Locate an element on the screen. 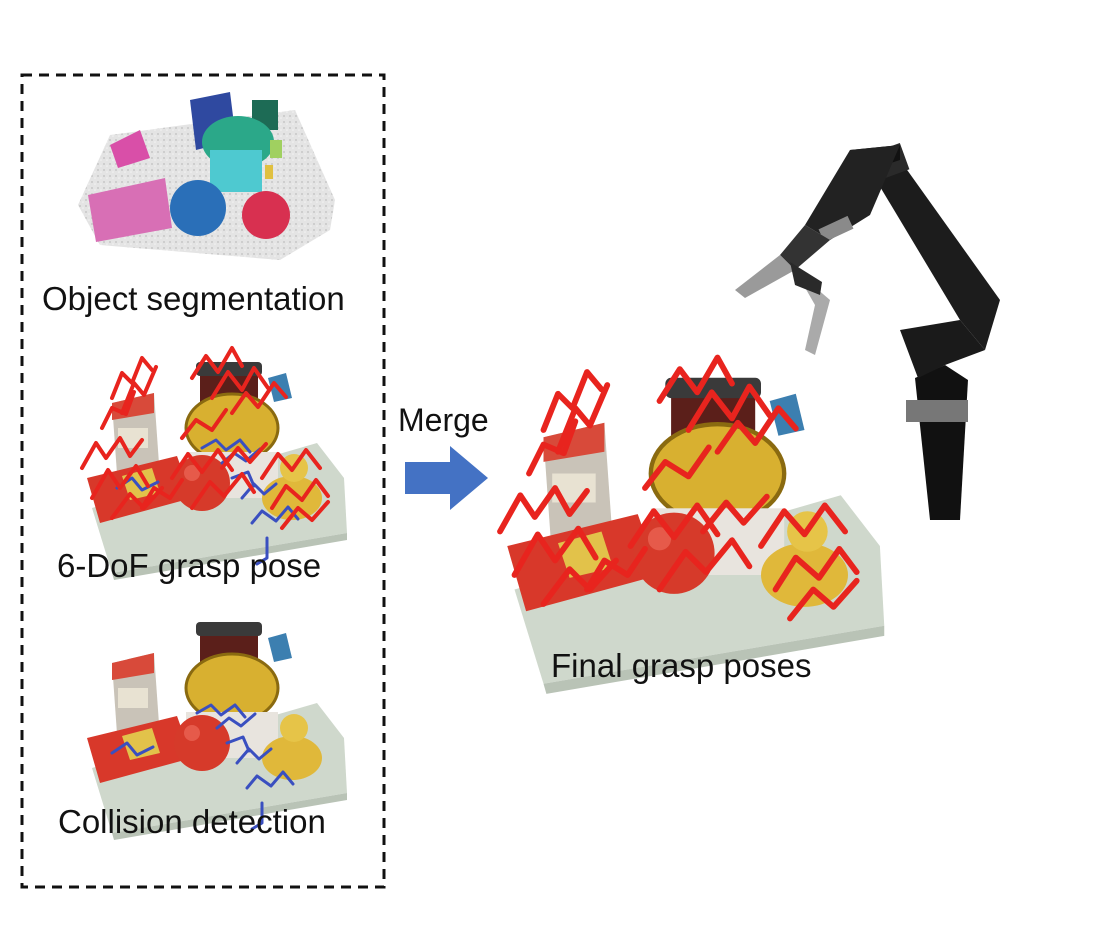  segmentation-pointcloud is located at coordinates (206, 176).